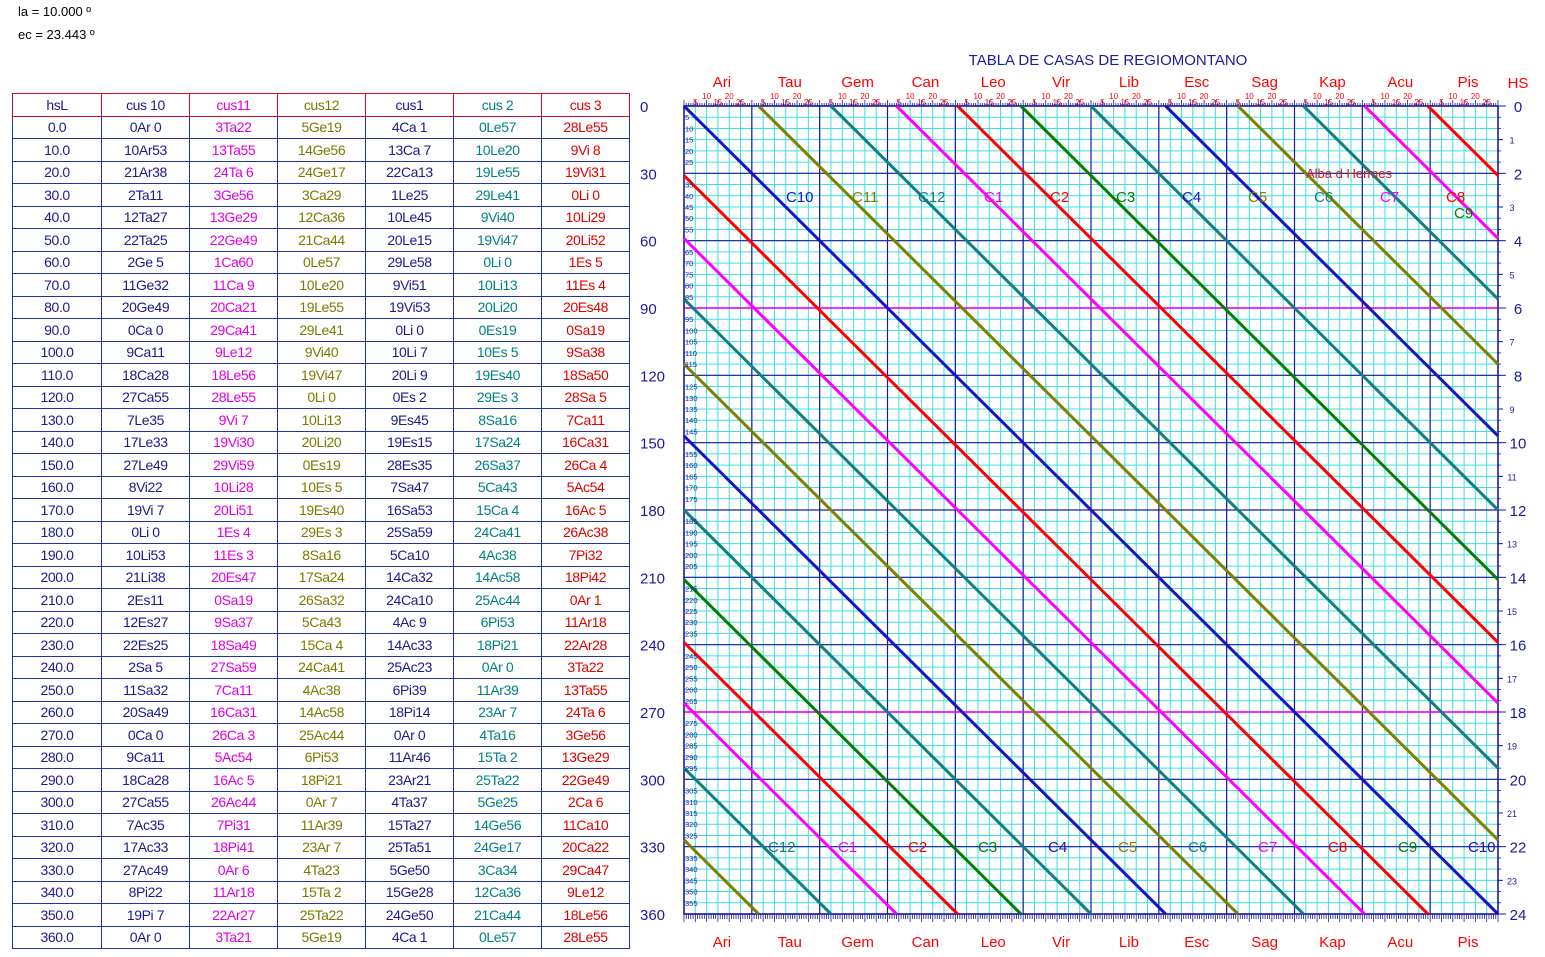  Describe the element at coordinates (409, 690) in the screenshot. I see `cusp-cell: 6Pi39` at that location.